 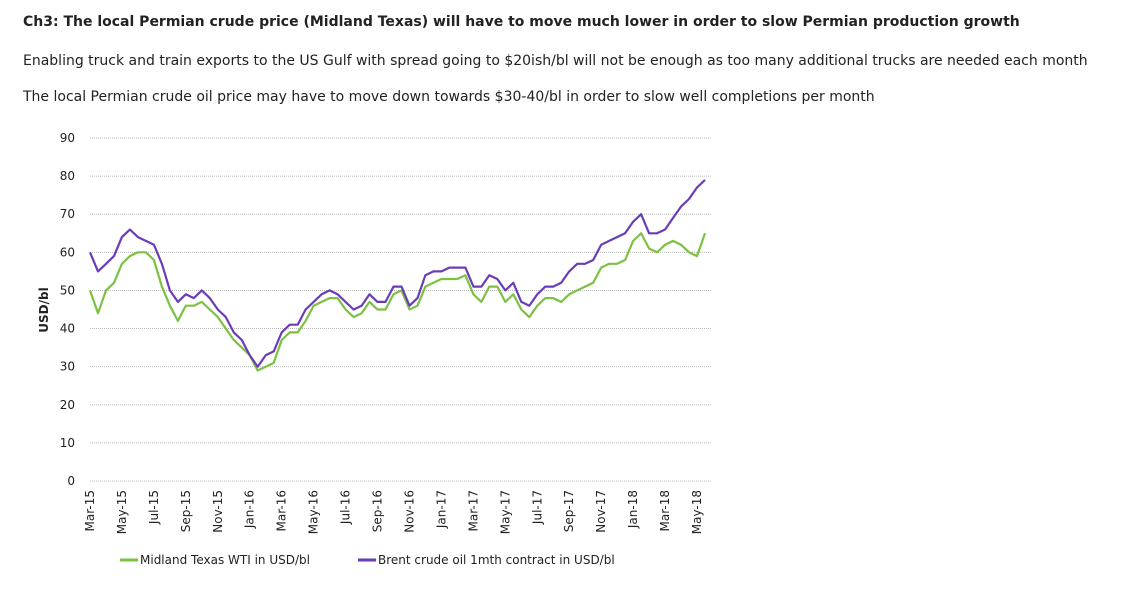 What do you see at coordinates (154, 507) in the screenshot?
I see `x-tick-label: Jul-15` at bounding box center [154, 507].